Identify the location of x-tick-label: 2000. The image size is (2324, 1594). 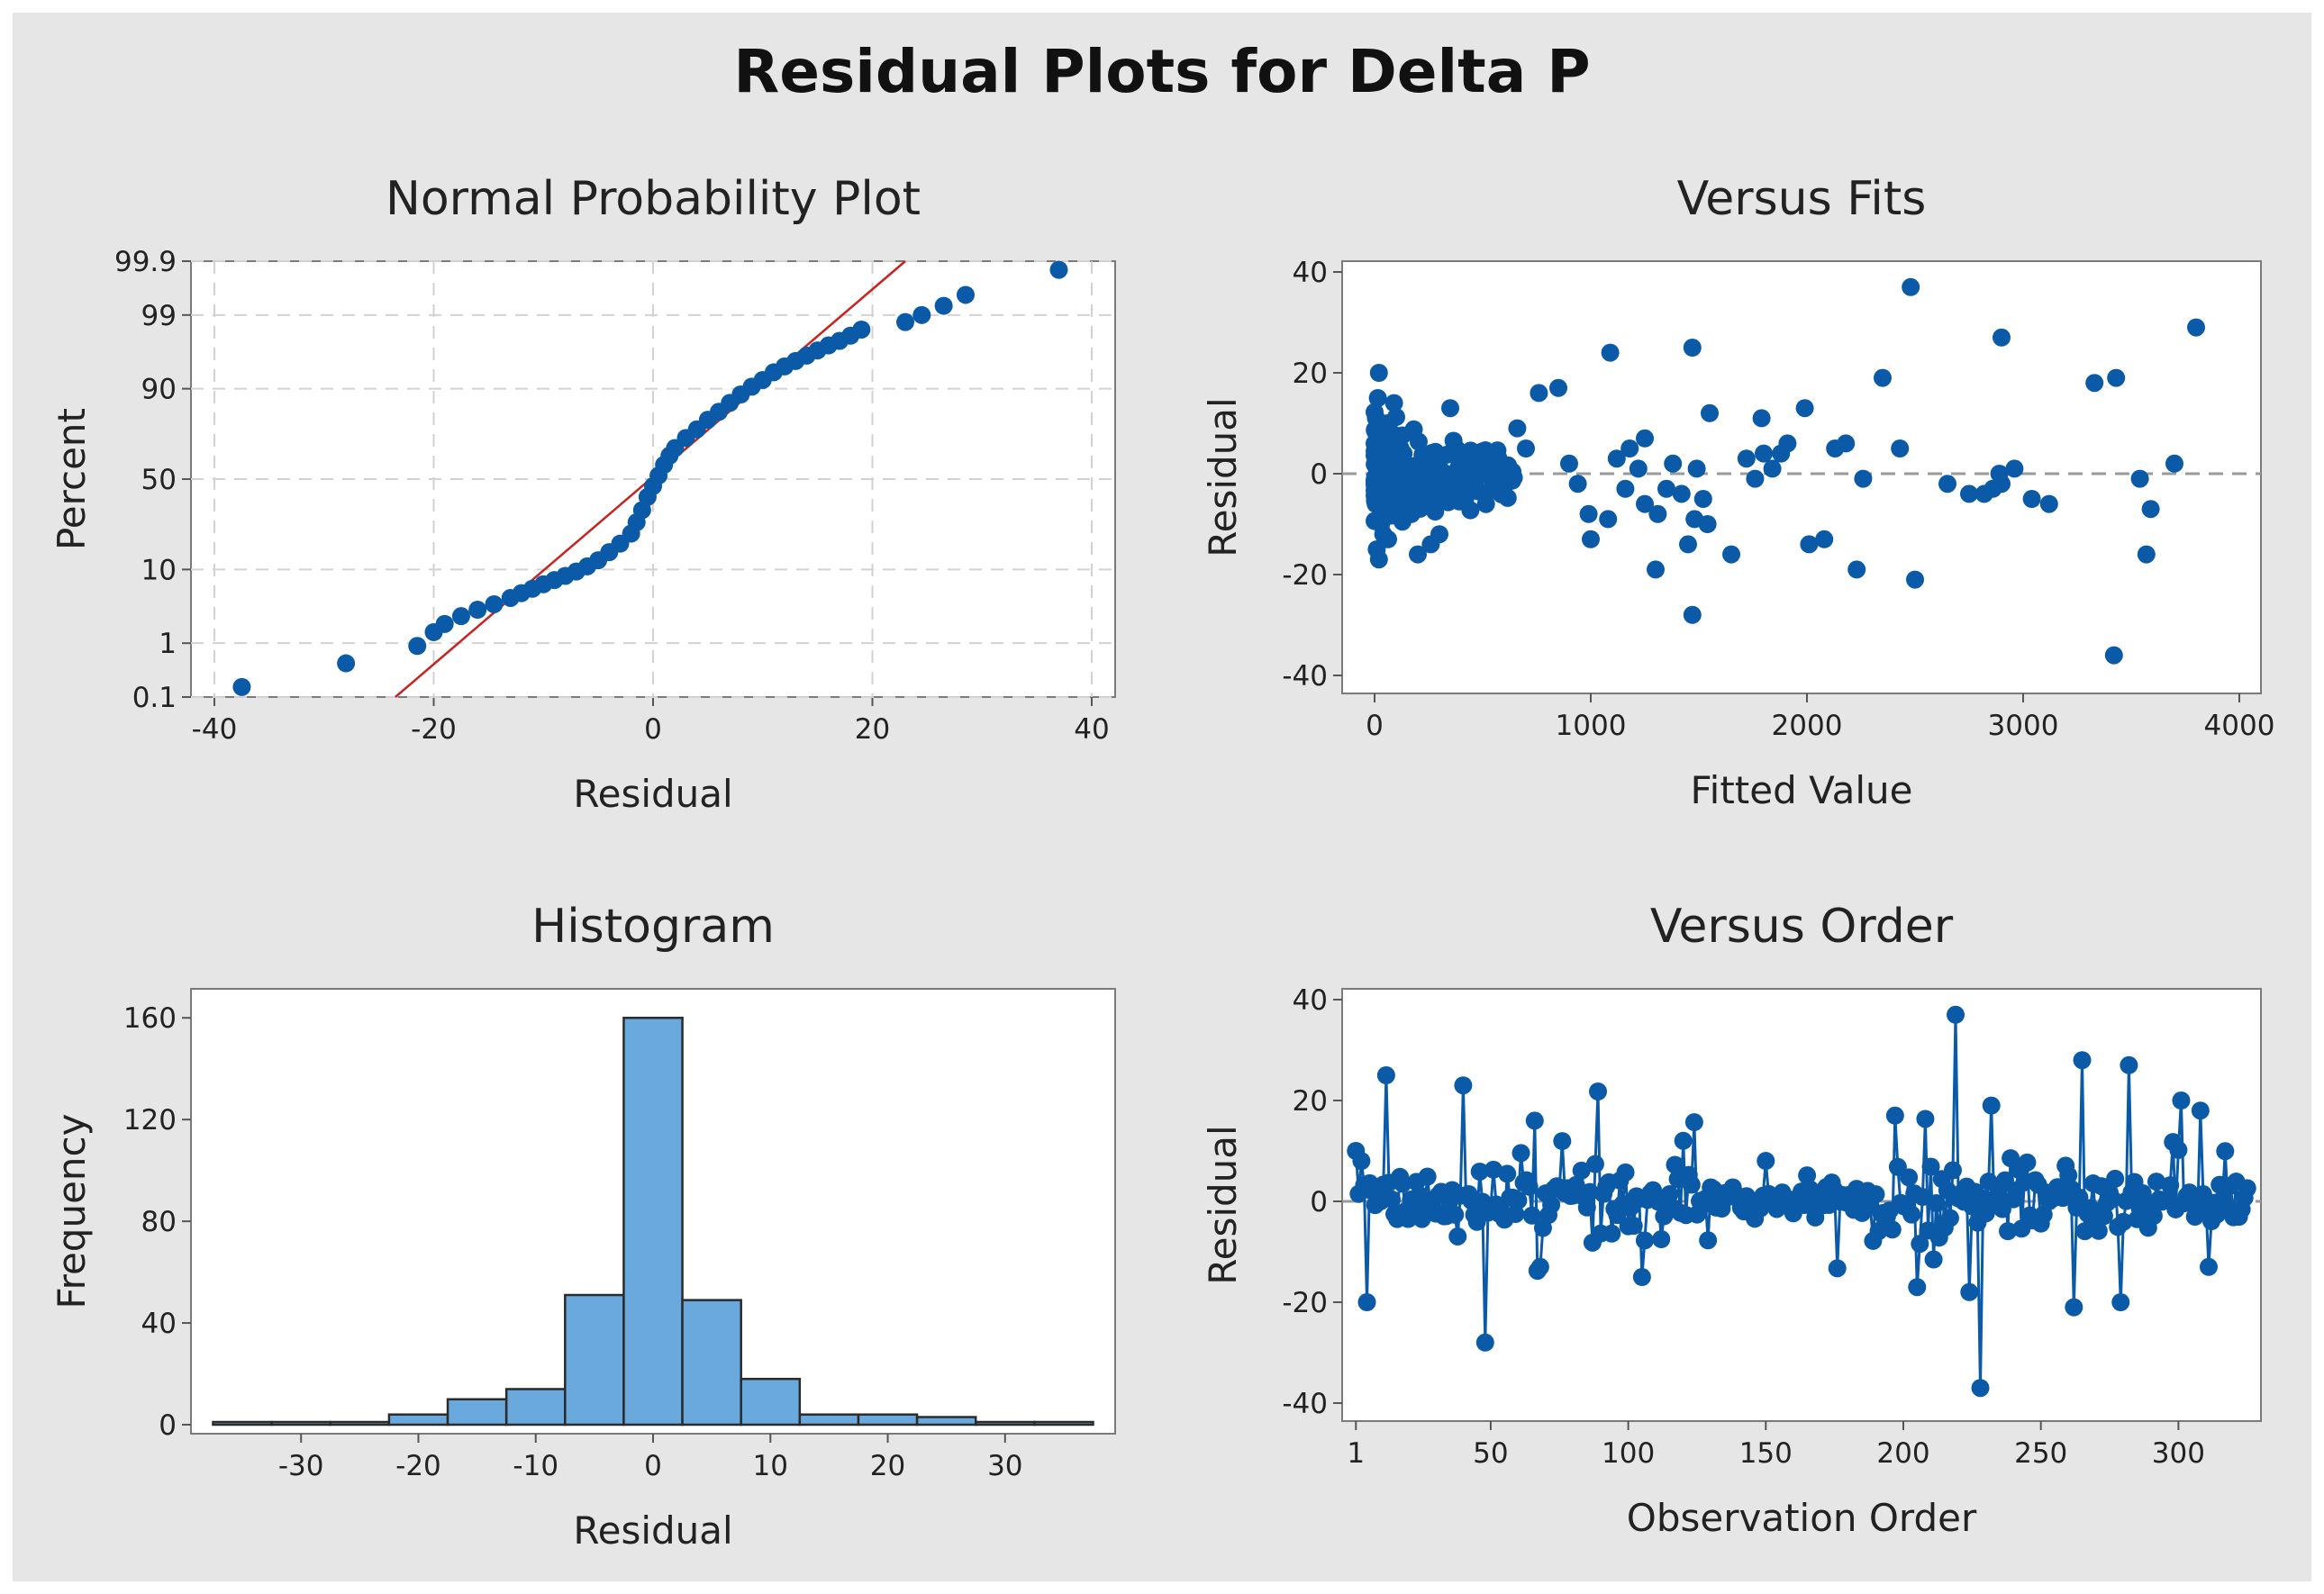
(1807, 726).